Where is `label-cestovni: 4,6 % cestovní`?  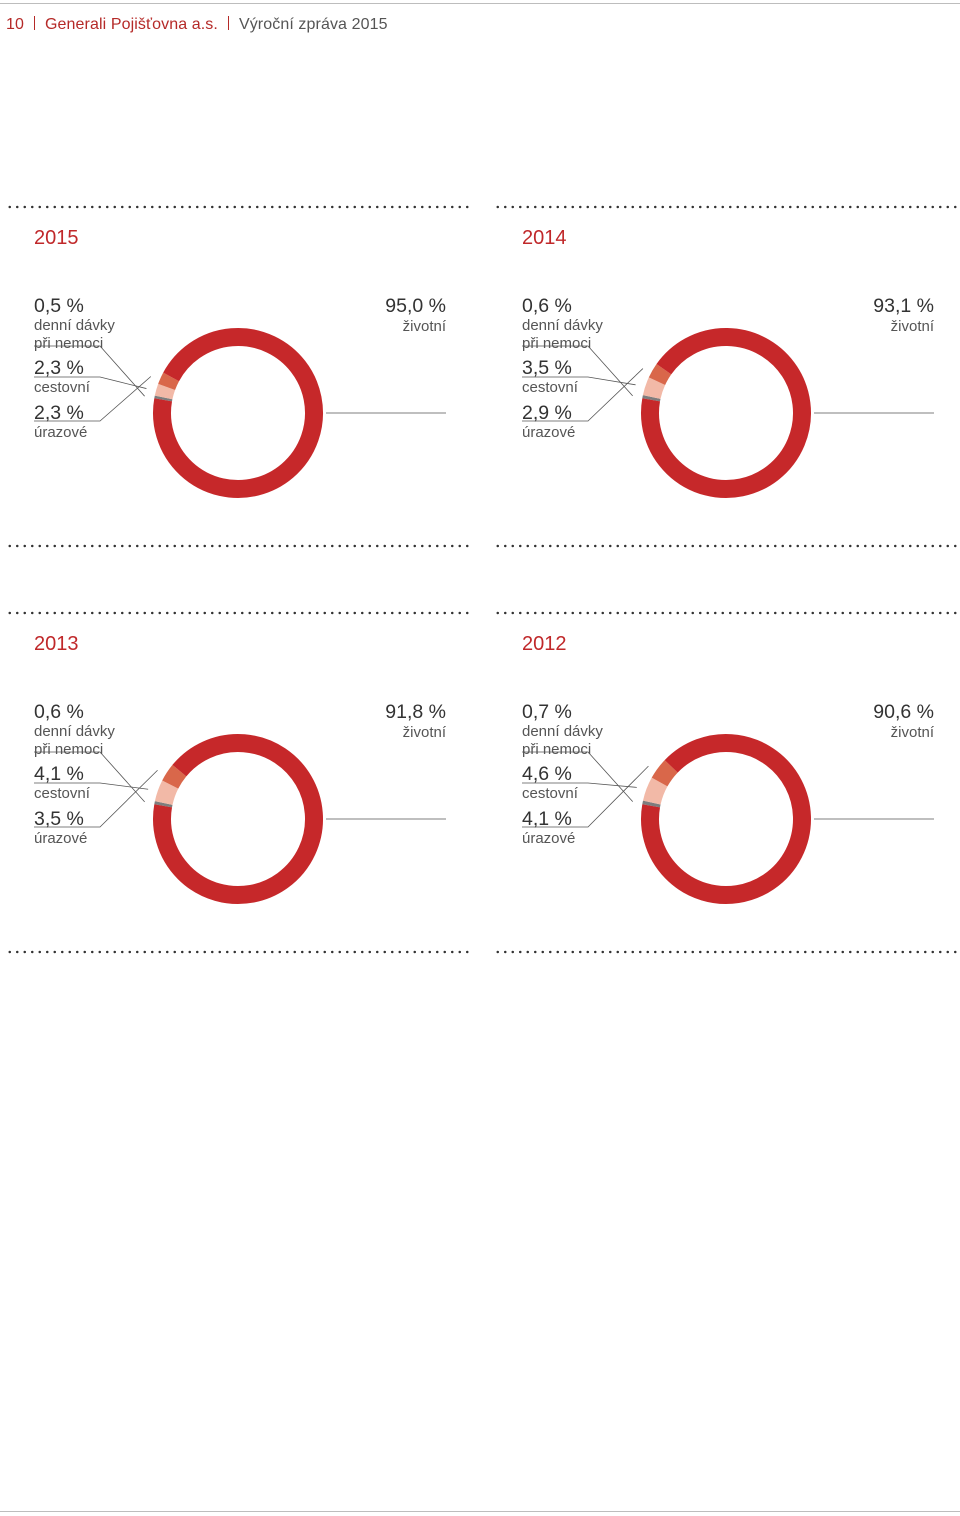
label-cestovni: 4,6 % cestovní is located at coordinates (550, 783).